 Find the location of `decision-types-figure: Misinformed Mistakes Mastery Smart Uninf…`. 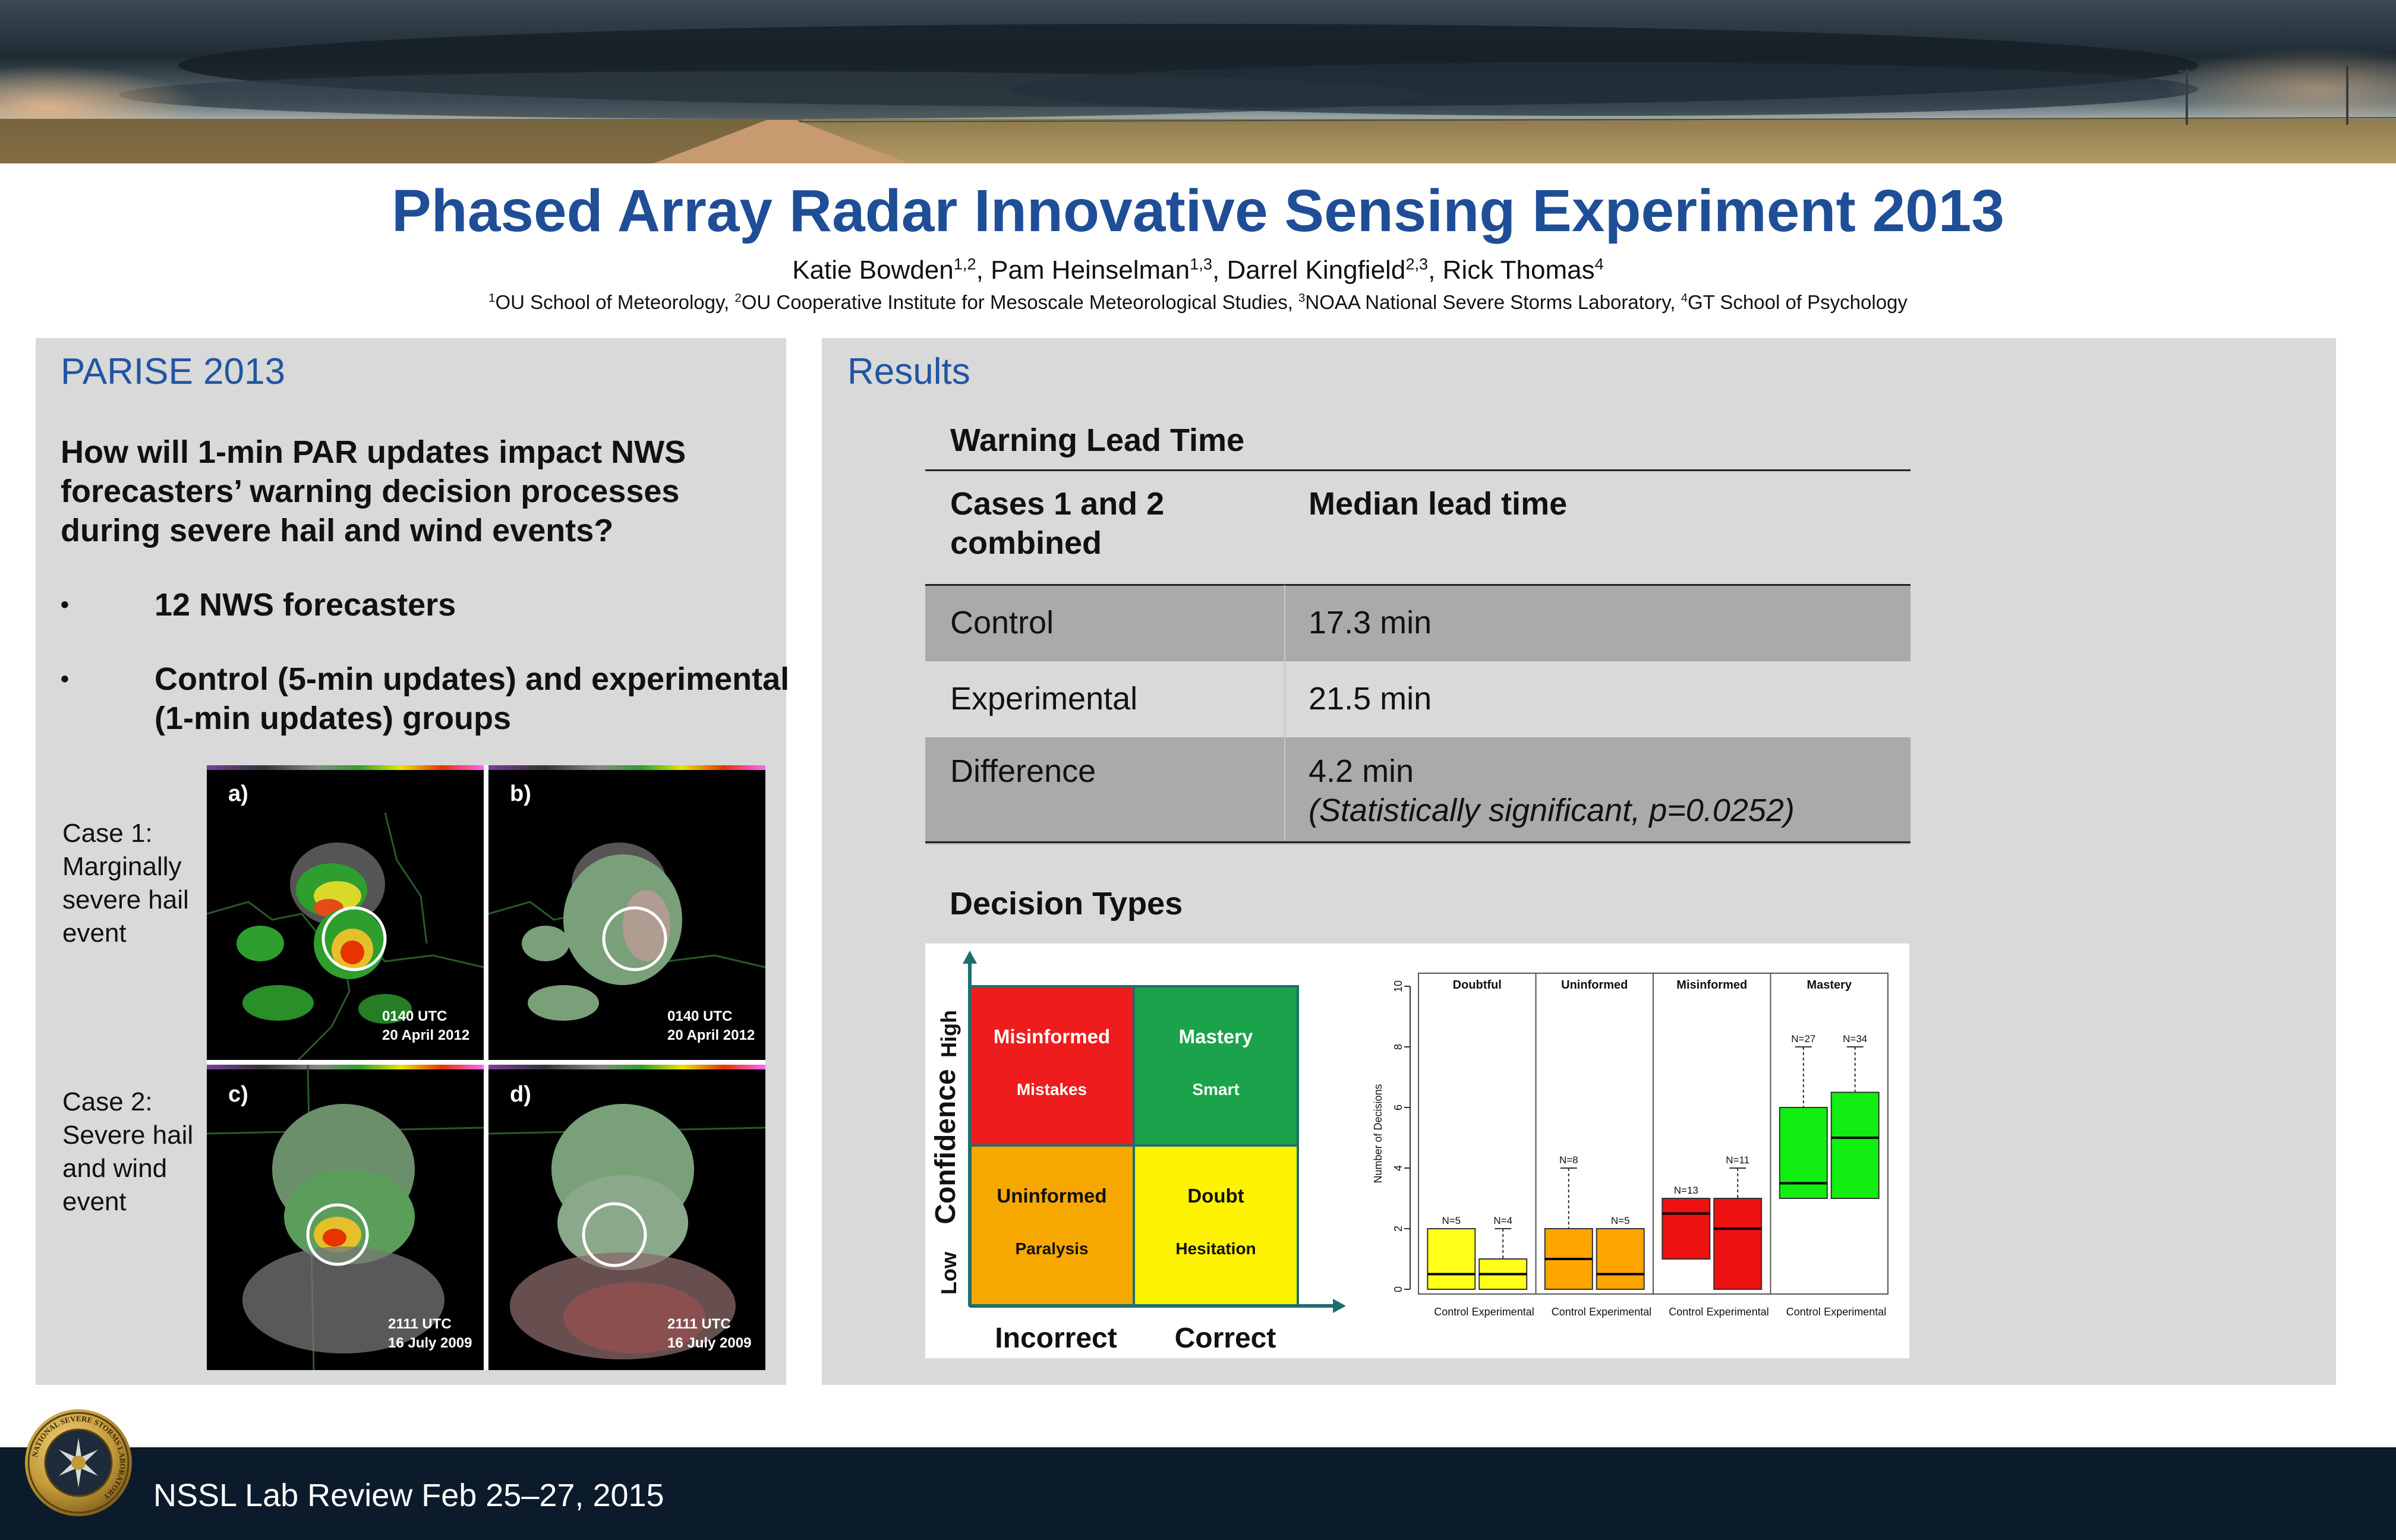

decision-types-figure: Misinformed Mistakes Mastery Smart Uninf… is located at coordinates (1417, 1150).